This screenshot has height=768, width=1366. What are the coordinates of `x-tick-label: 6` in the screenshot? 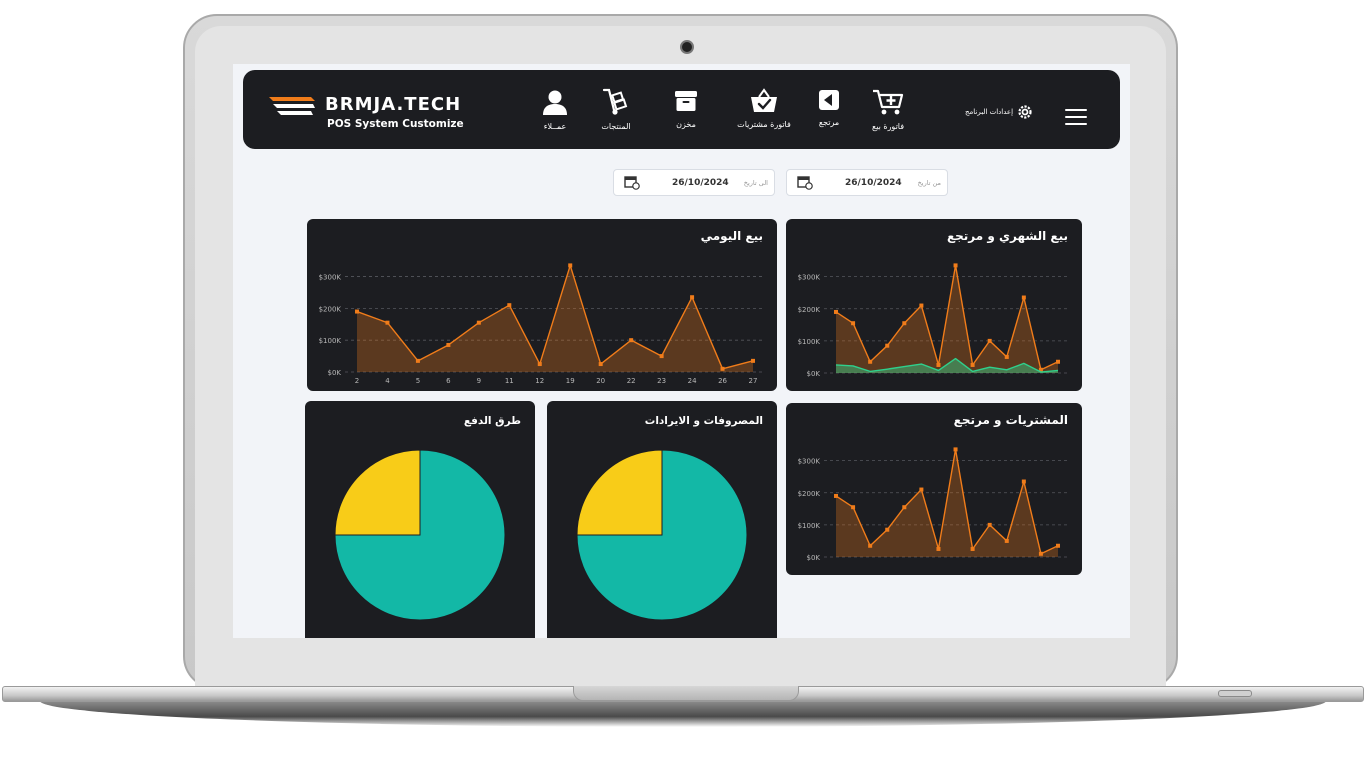 It's located at (448, 381).